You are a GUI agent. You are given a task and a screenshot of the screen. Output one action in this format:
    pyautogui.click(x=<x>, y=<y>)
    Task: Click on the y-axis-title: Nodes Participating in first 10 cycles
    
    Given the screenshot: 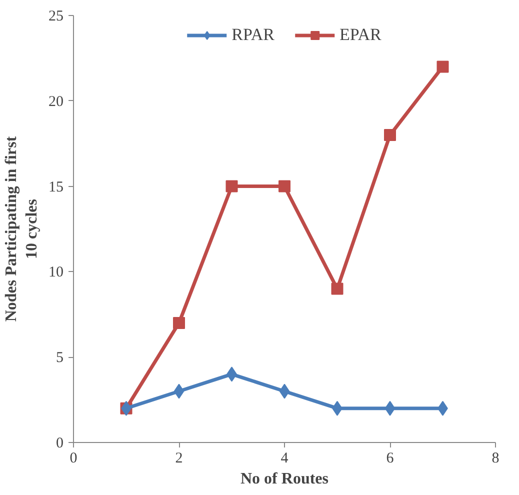 What is the action you would take?
    pyautogui.click(x=21, y=229)
    